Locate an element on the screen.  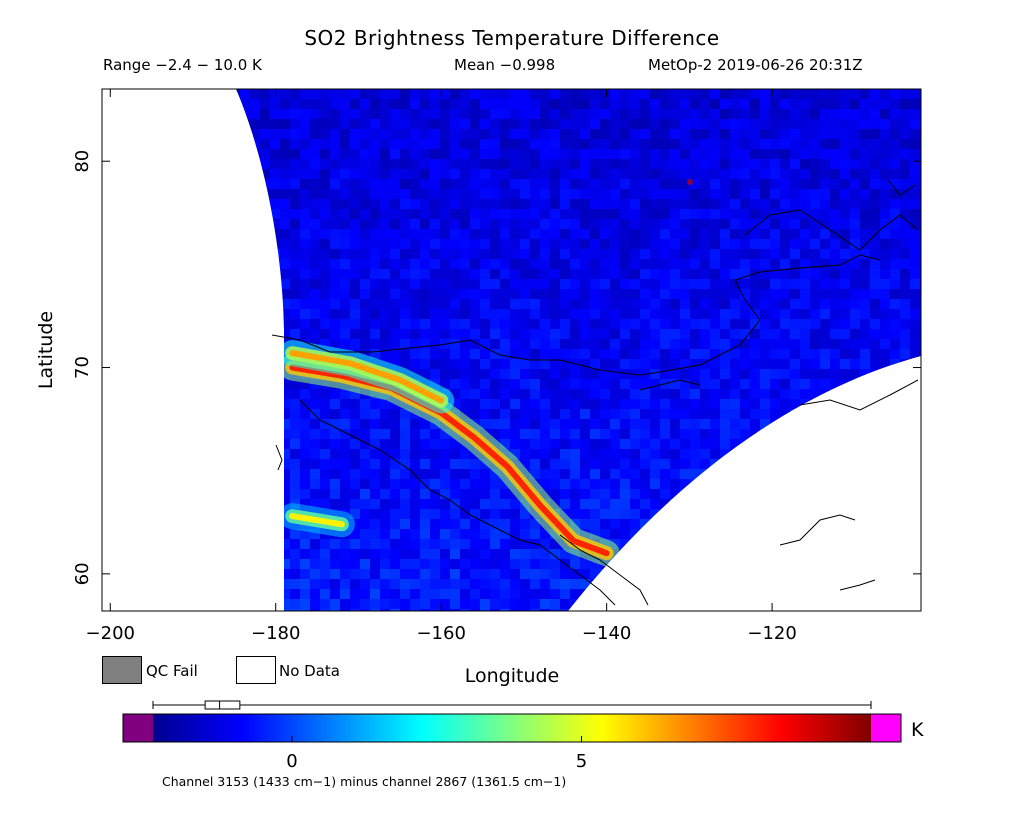
y-axis-label: Latitude is located at coordinates (46, 350).